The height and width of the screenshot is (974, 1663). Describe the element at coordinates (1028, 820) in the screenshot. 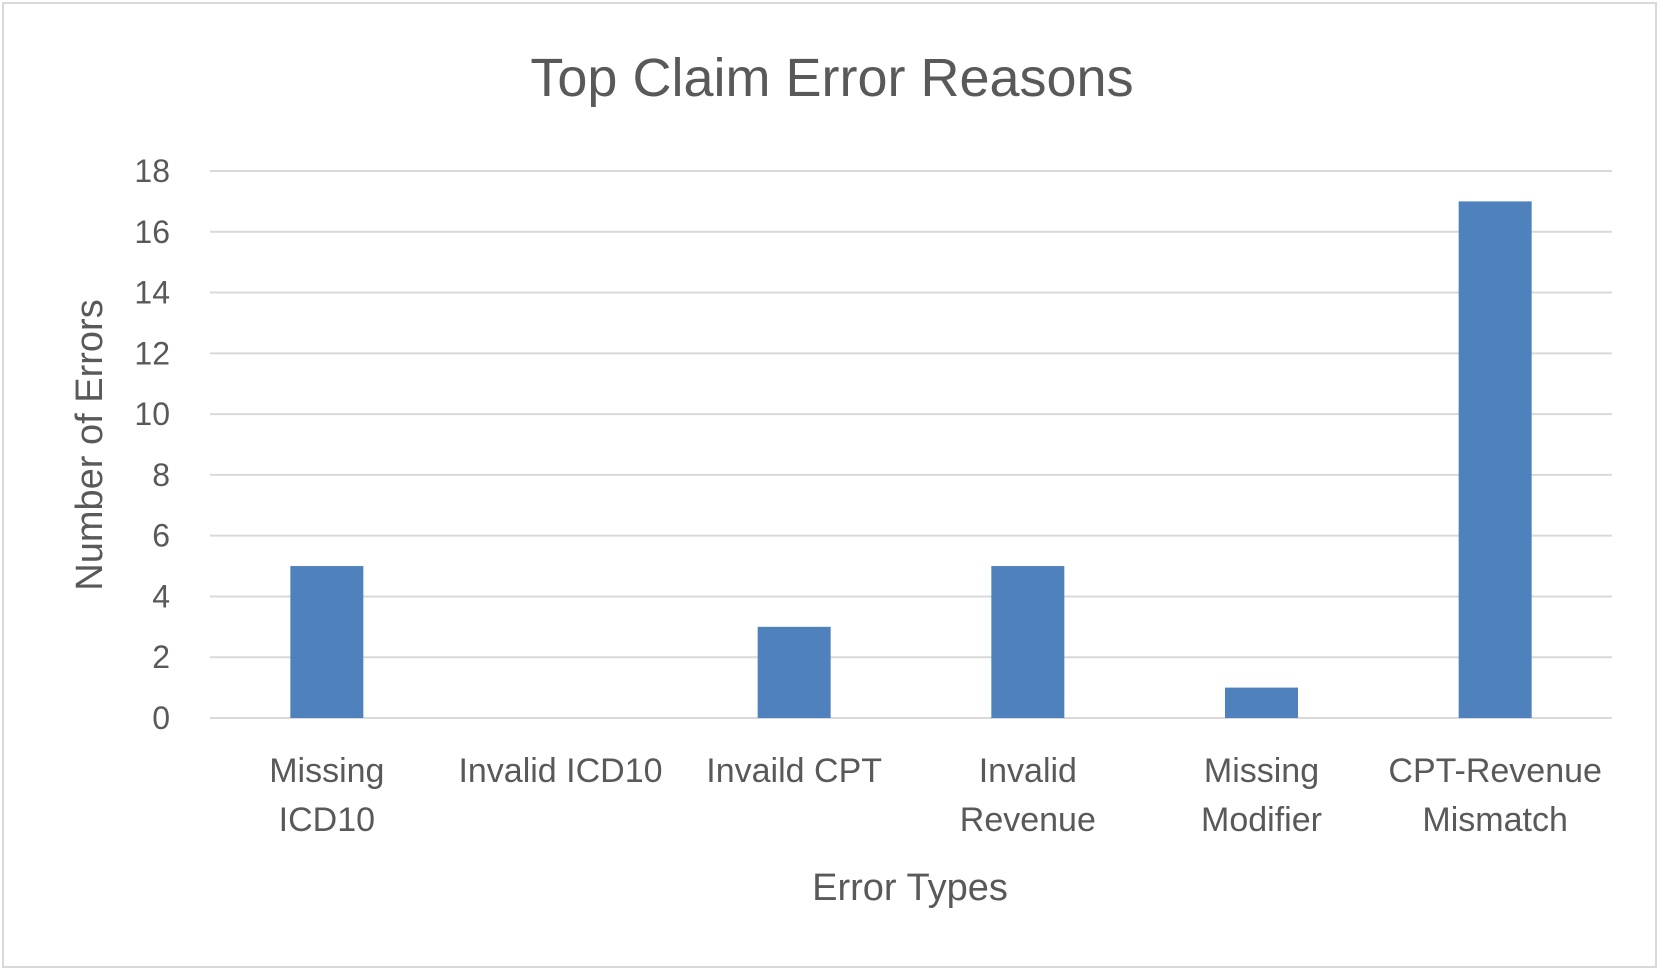

I see `x-category-label-line: Revenue` at that location.